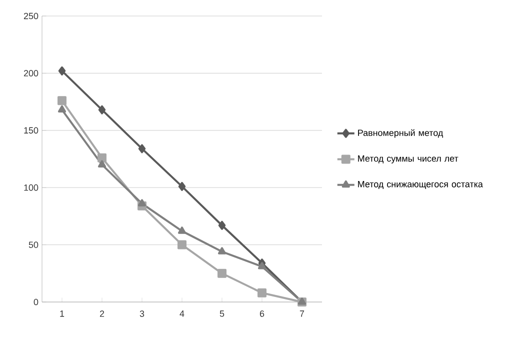 The image size is (527, 337). I want to click on y-tick-label: 100, so click(31, 187).